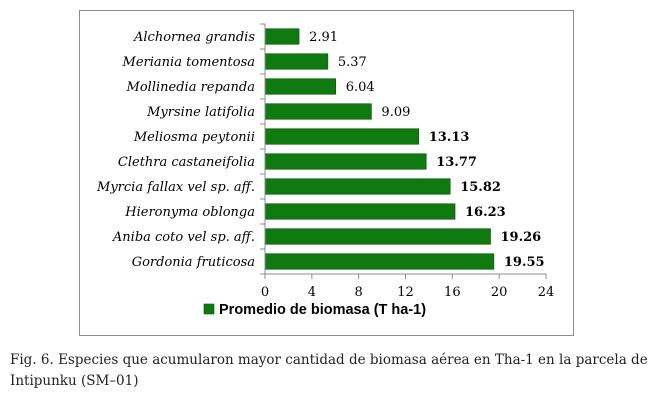 The width and height of the screenshot is (654, 410). What do you see at coordinates (323, 37) in the screenshot?
I see `data-label: 2.91` at bounding box center [323, 37].